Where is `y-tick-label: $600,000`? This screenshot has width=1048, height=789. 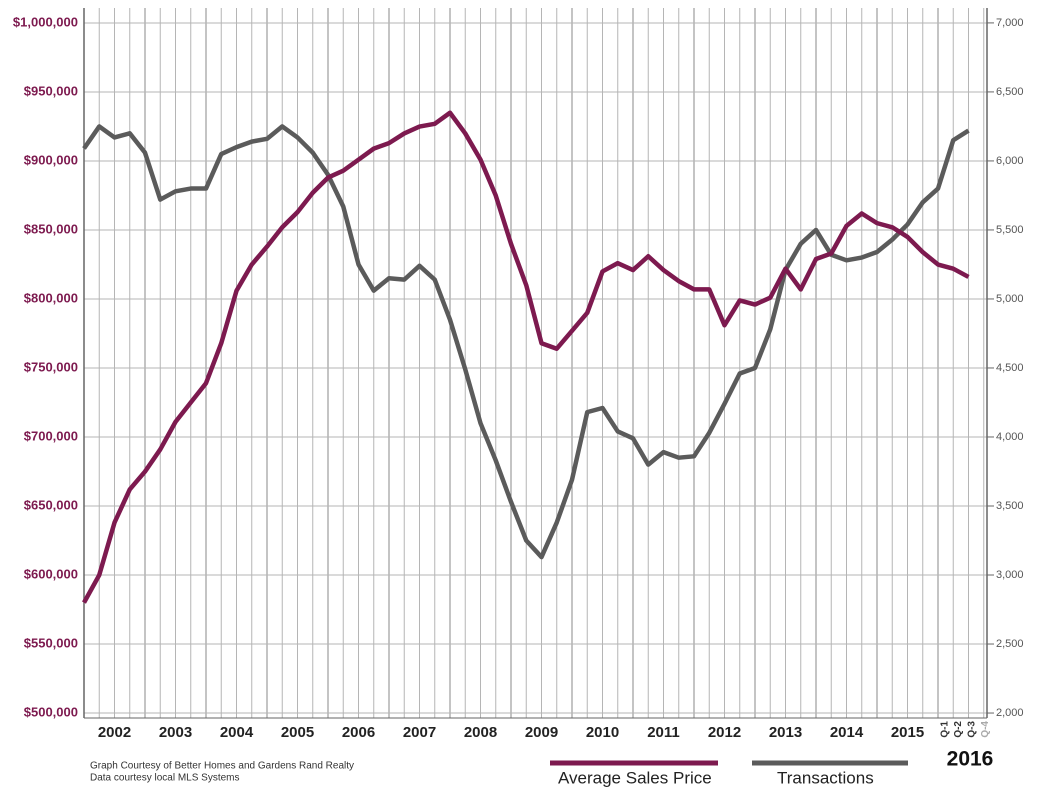 y-tick-label: $600,000 is located at coordinates (51, 573).